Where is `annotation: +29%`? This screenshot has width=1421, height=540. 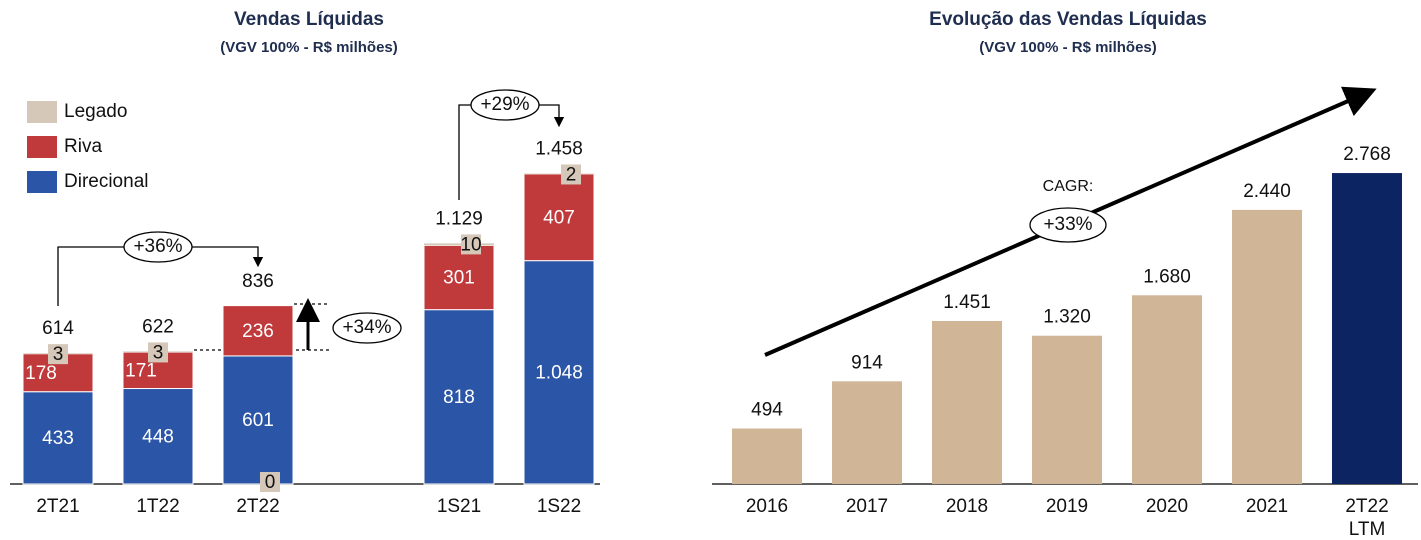
annotation: +29% is located at coordinates (504, 104).